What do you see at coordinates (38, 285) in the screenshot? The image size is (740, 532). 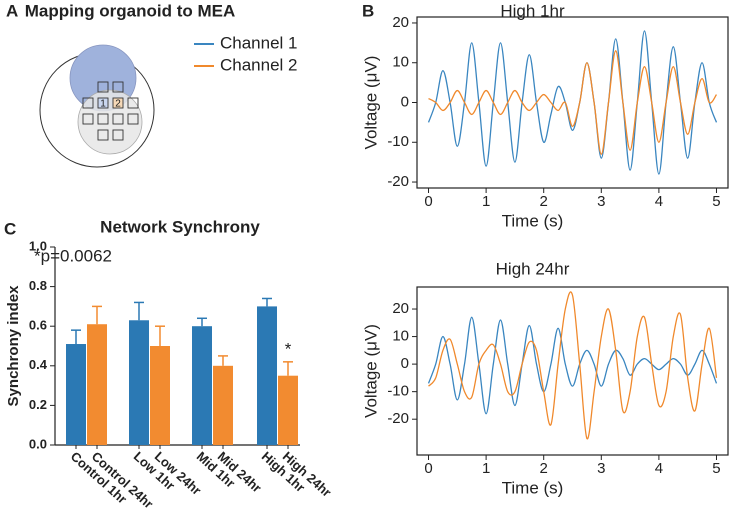 I see `y-tick-label: 0.8` at bounding box center [38, 285].